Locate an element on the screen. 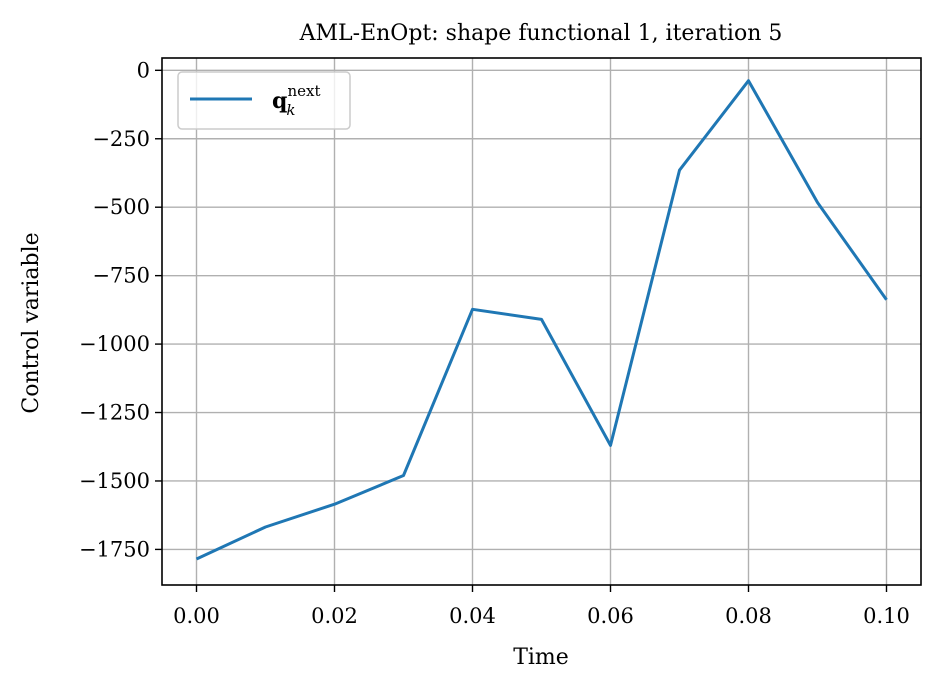 This screenshot has width=941, height=690. legend: qknext is located at coordinates (264, 100).